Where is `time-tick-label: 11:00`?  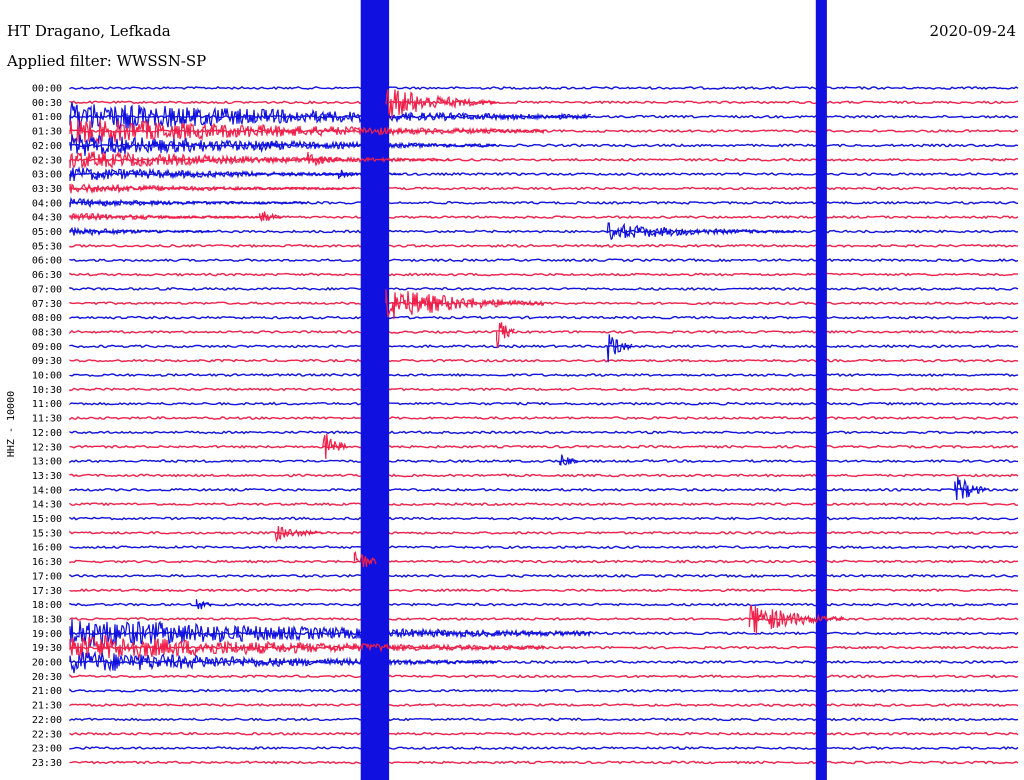
time-tick-label: 11:00 is located at coordinates (47, 404).